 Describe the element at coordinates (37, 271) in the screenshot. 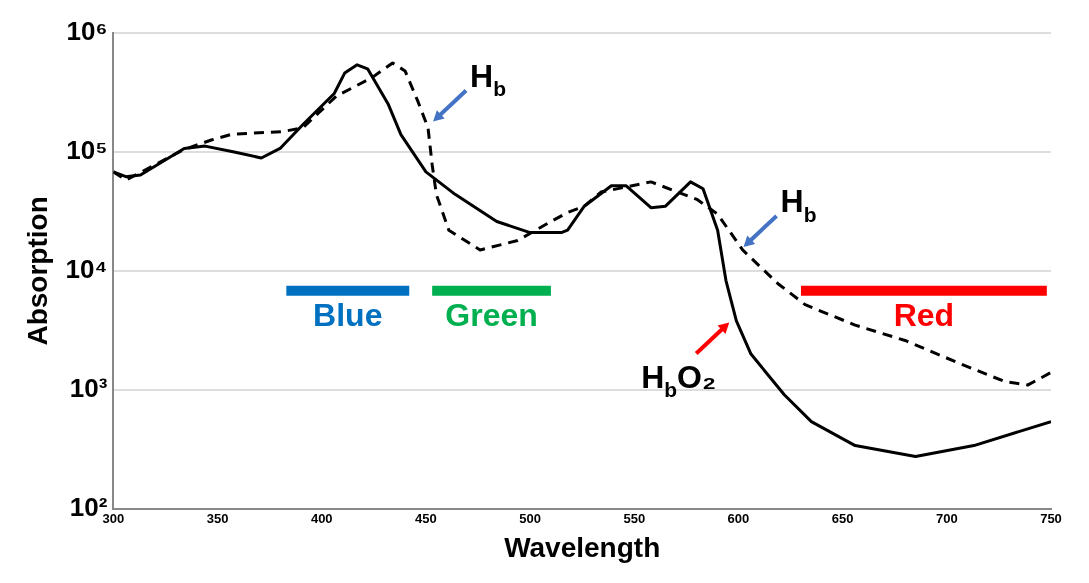

I see `y-axis-title: Absorption` at that location.